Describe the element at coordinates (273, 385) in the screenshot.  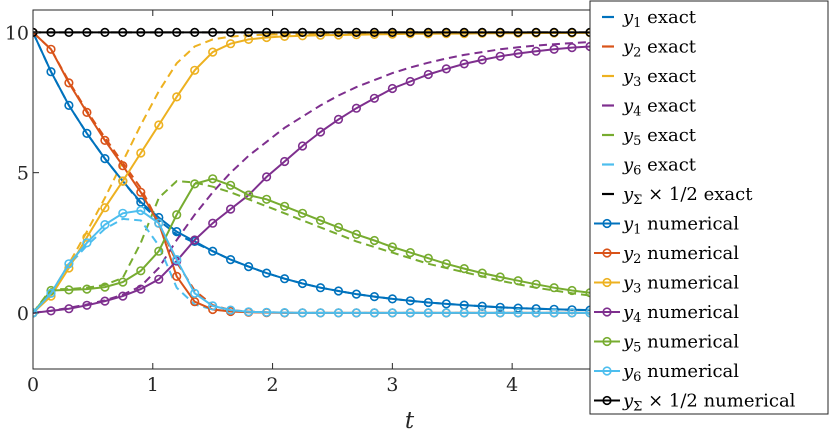
I see `x-tick-label: 2` at that location.